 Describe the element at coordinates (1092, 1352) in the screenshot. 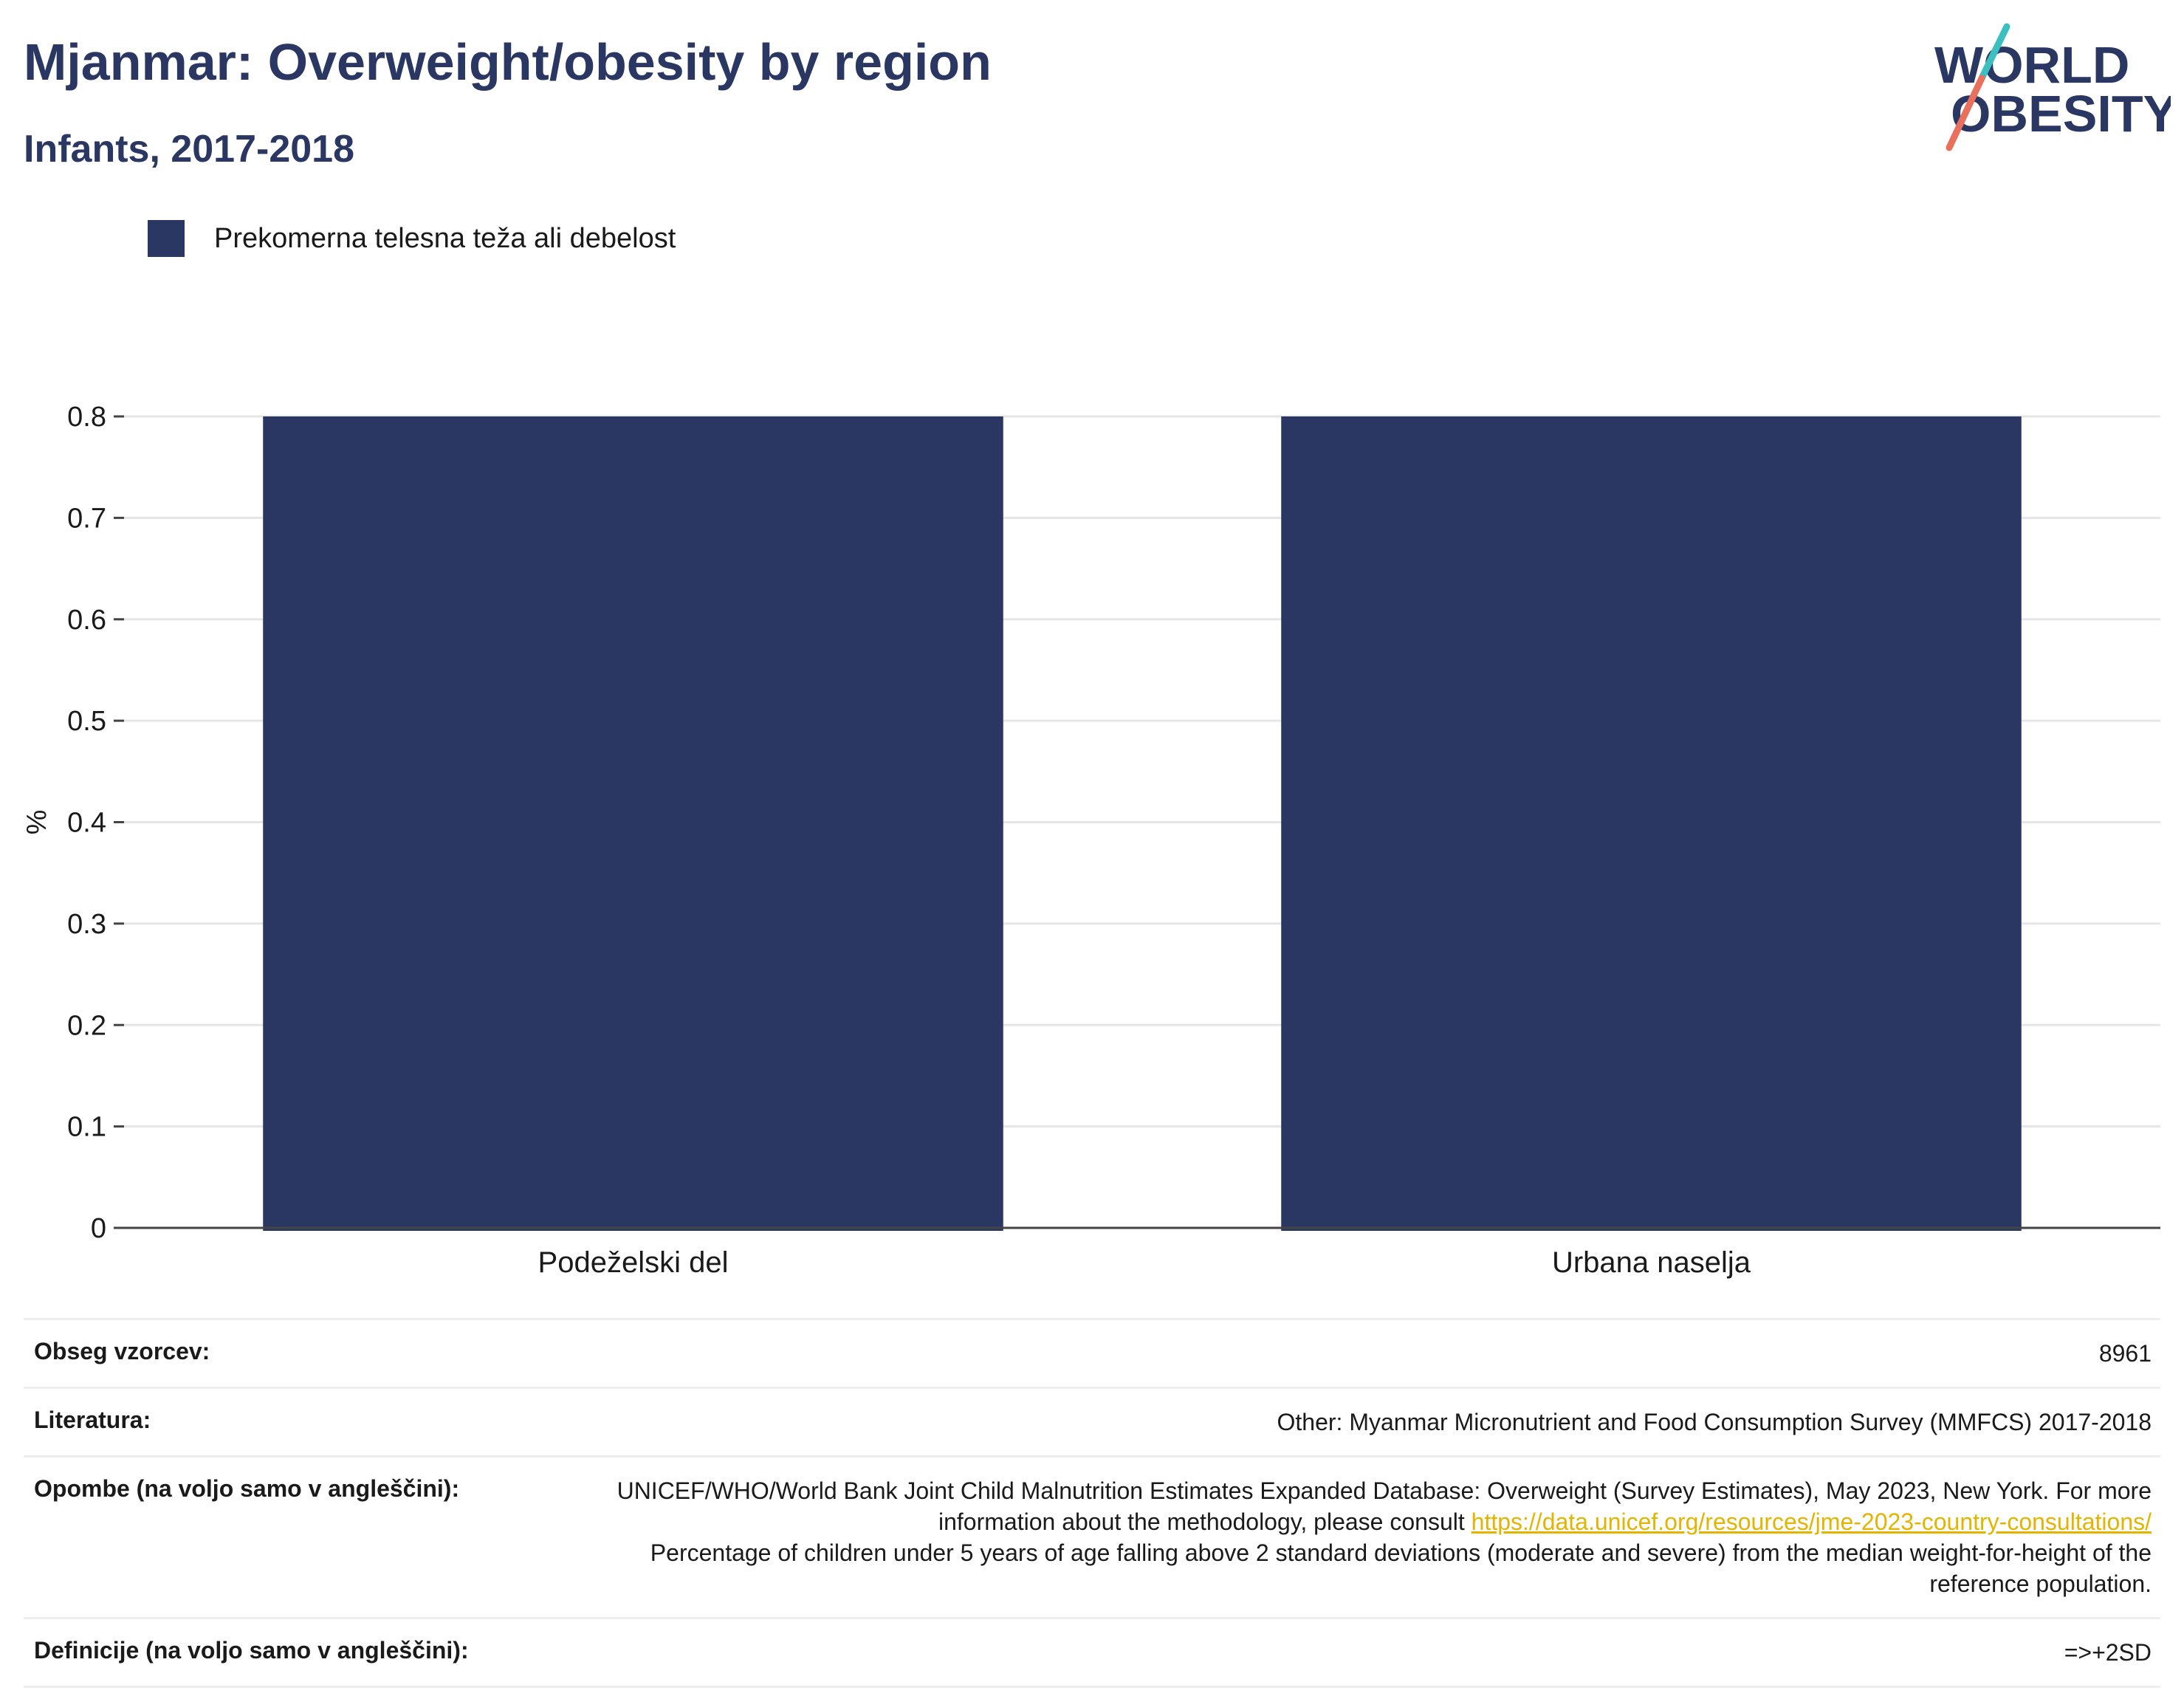

I see `sample-size-row: Obseg vzorcev: 8961` at that location.